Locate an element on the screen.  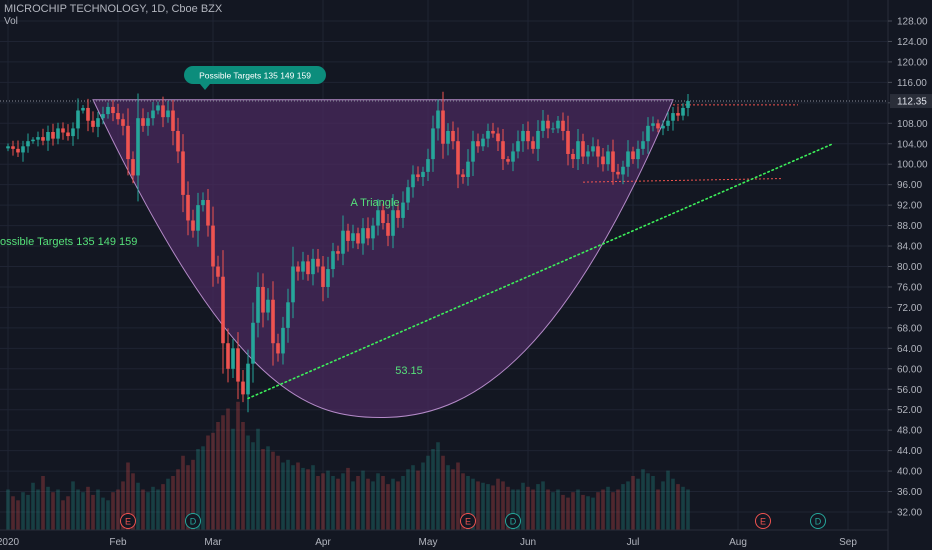
price-tick-label: 104.00 is located at coordinates (912, 144).